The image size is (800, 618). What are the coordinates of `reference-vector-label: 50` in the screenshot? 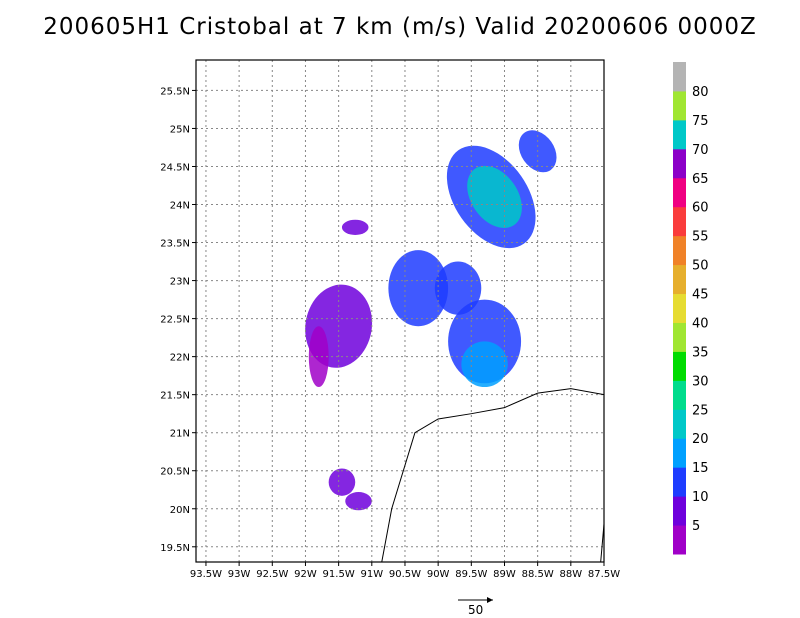 It's located at (475, 610).